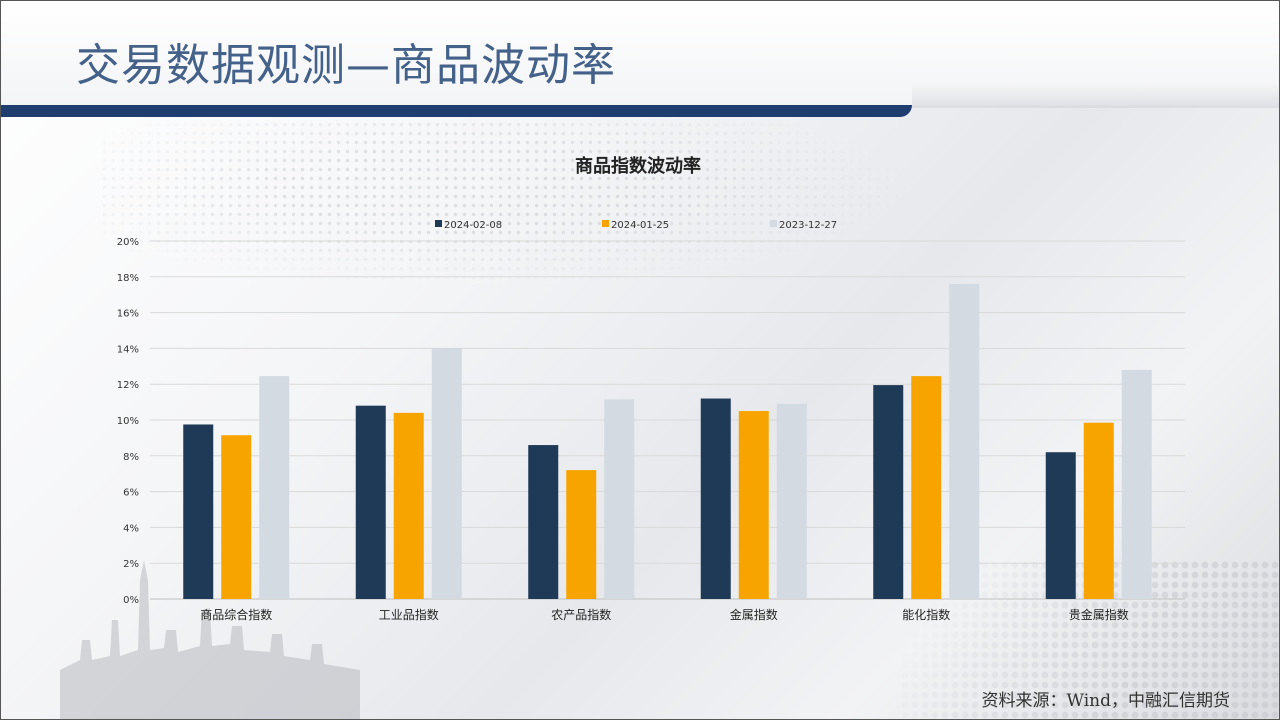 This screenshot has width=1280, height=720. Describe the element at coordinates (131, 493) in the screenshot. I see `y-tick-label: 6%` at that location.